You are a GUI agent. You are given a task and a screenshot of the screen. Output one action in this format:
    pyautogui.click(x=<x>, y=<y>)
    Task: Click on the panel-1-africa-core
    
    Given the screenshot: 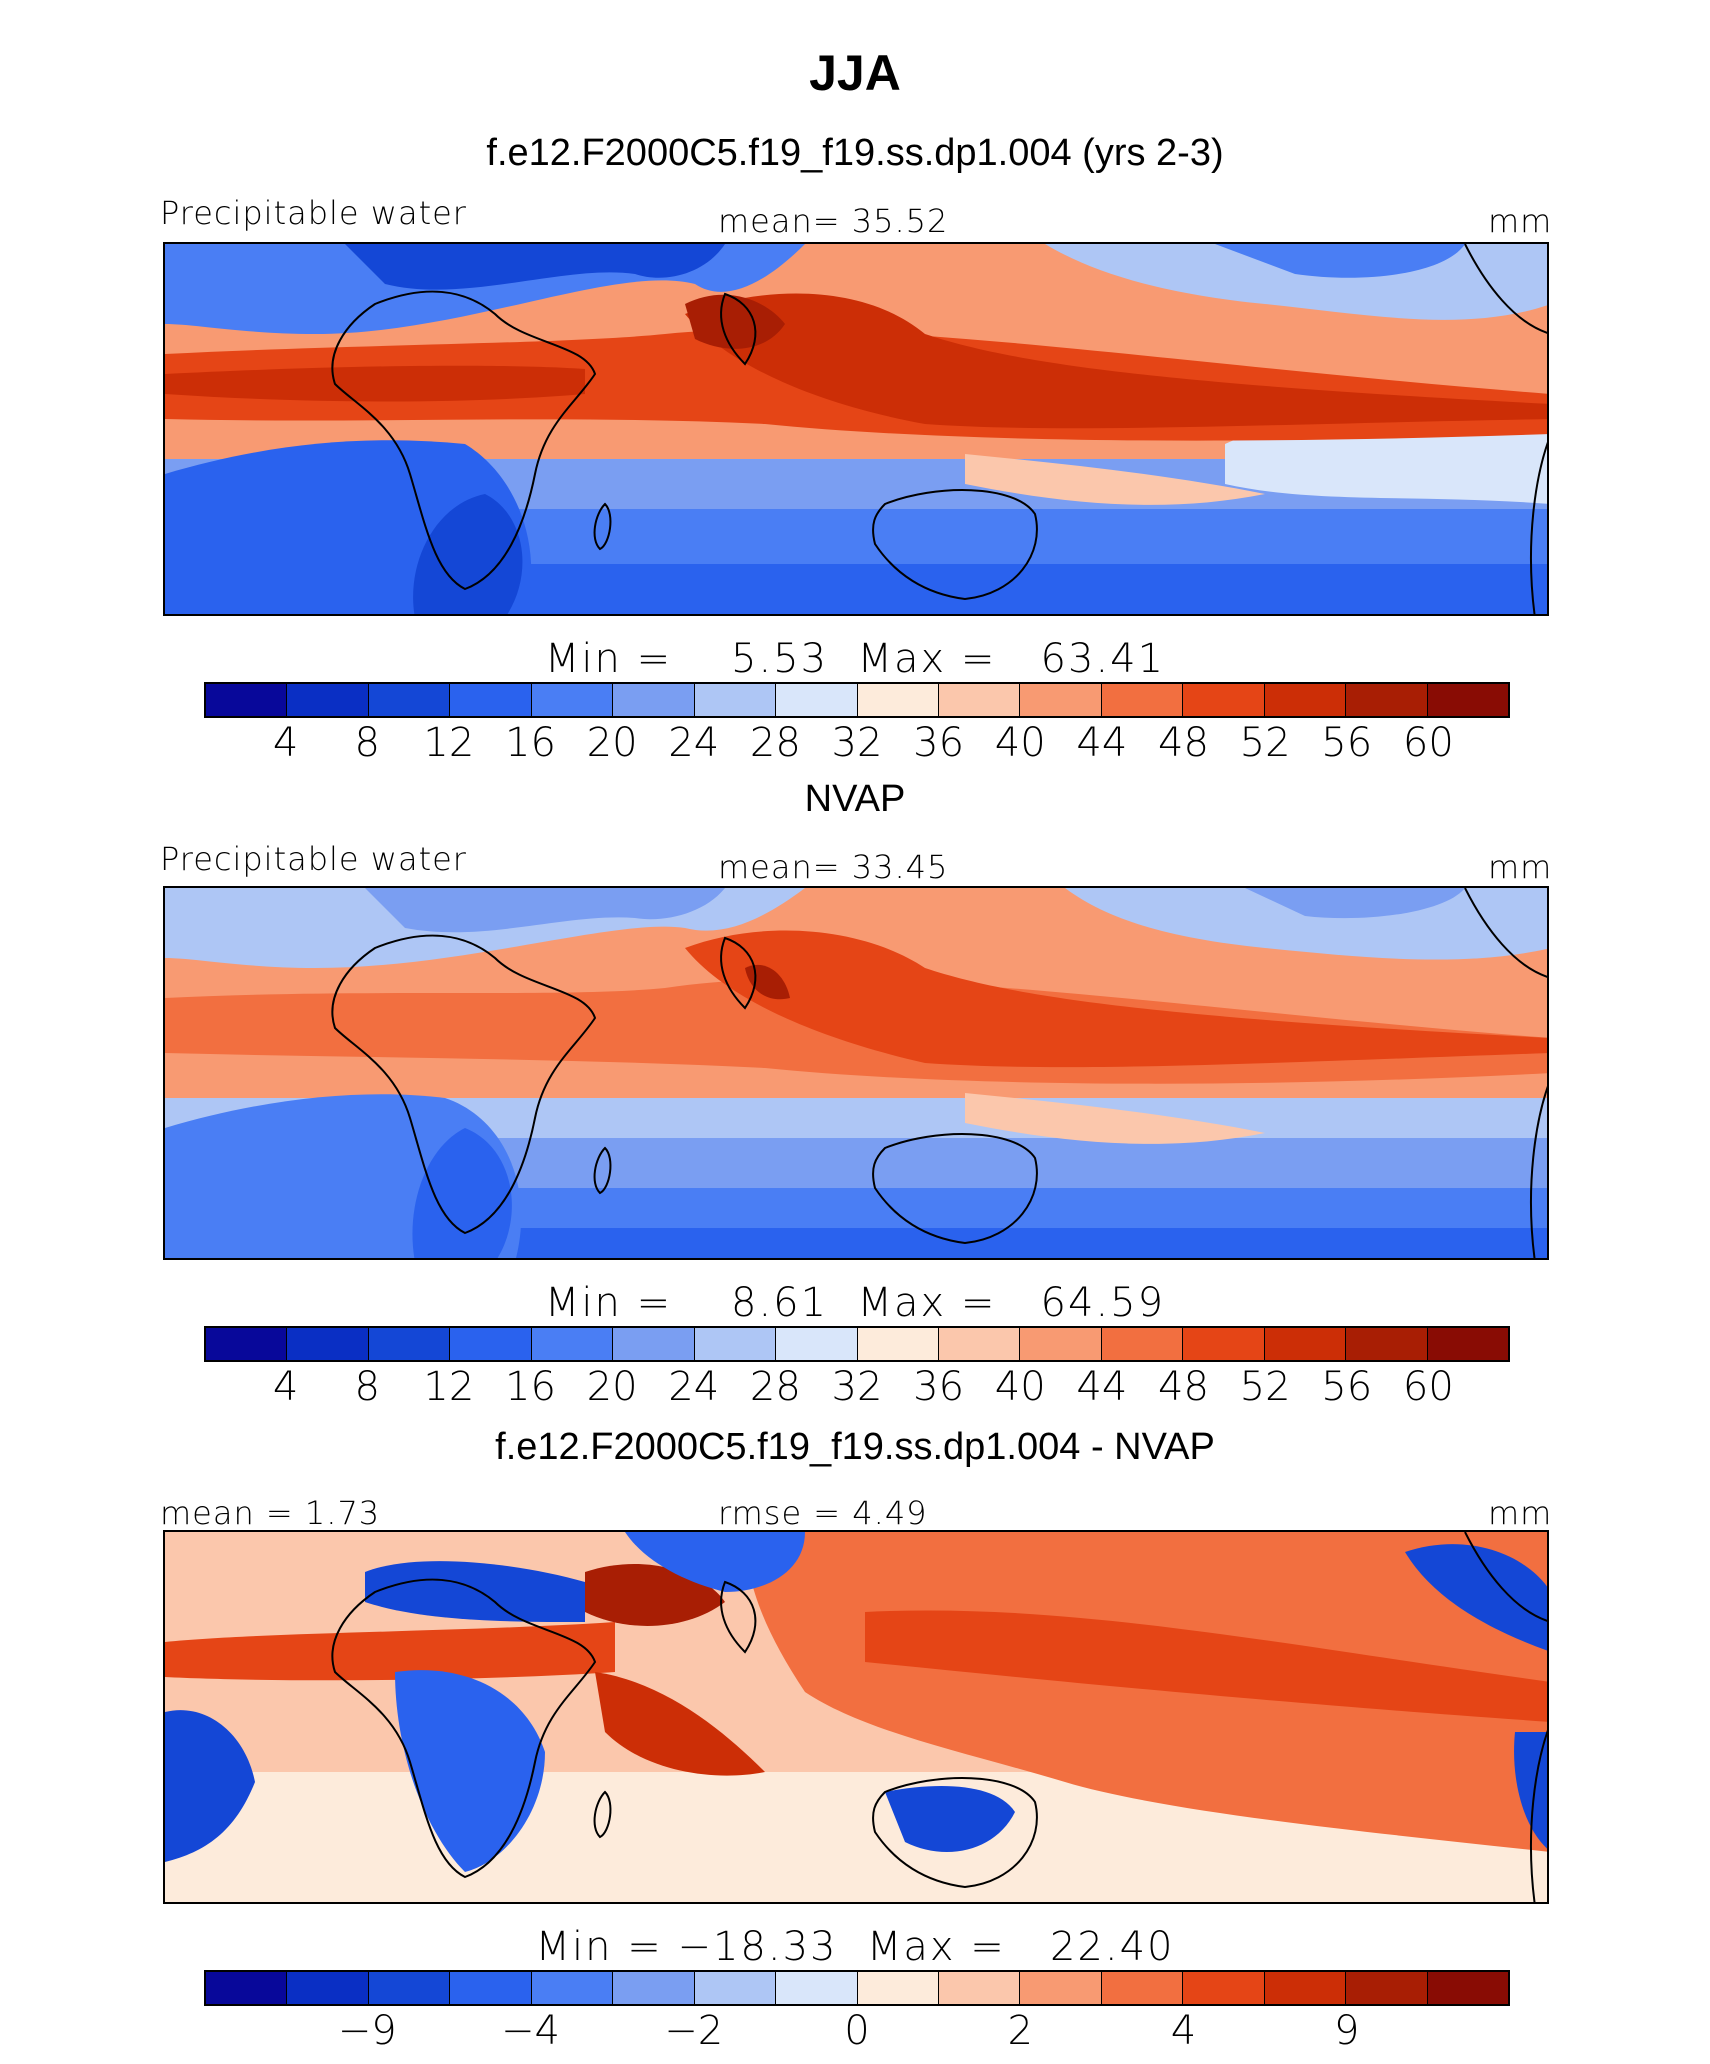 What is the action you would take?
    pyautogui.click(x=468, y=554)
    